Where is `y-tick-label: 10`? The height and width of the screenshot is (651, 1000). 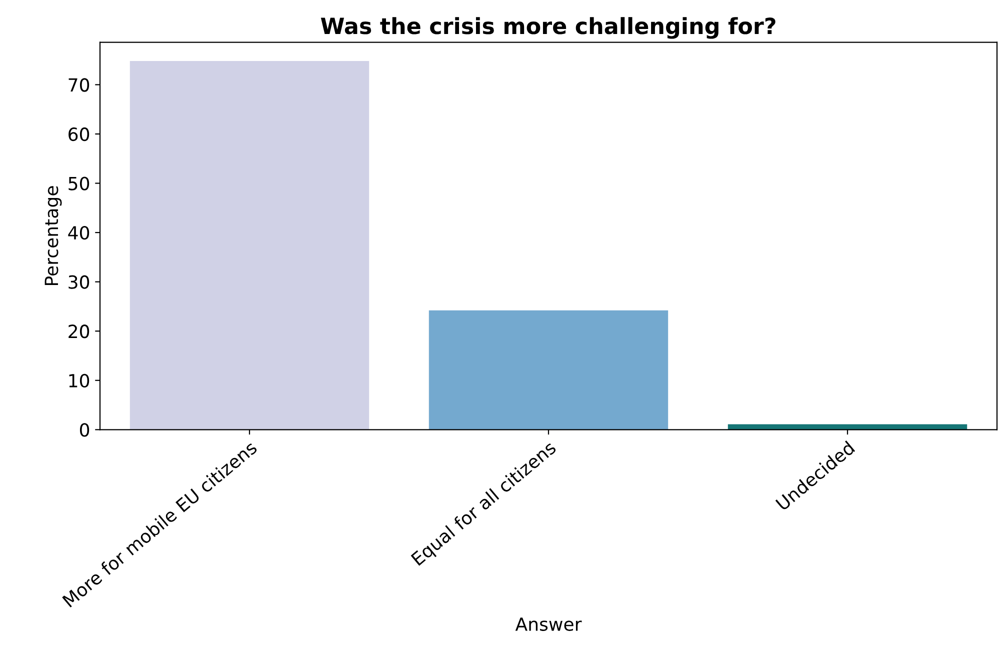
y-tick-label: 10 is located at coordinates (79, 381).